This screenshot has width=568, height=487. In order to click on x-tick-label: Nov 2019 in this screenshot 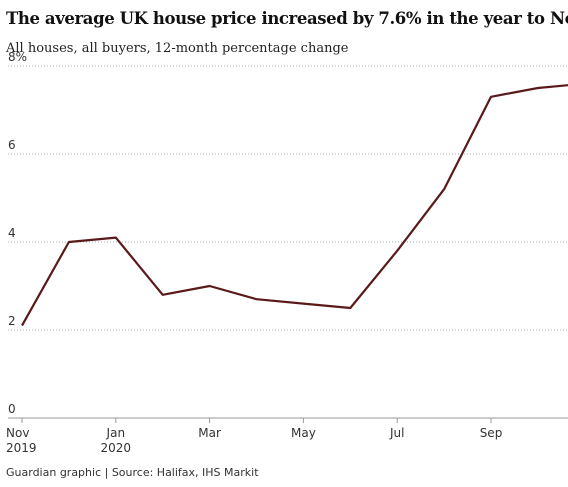, I will do `click(21, 440)`.